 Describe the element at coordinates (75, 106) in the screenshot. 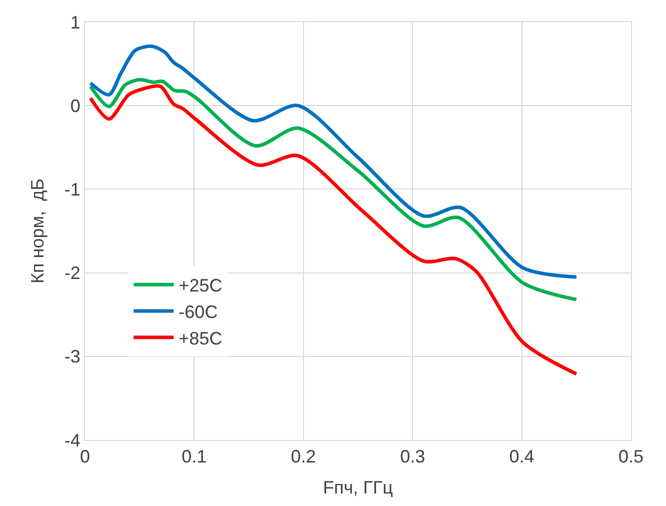

I see `y-tick-label: 0` at that location.